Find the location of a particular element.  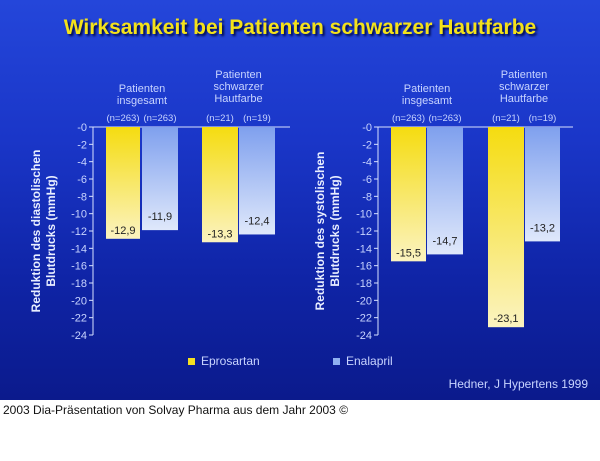

legend-eprosartan: Eprosartan is located at coordinates (224, 361).